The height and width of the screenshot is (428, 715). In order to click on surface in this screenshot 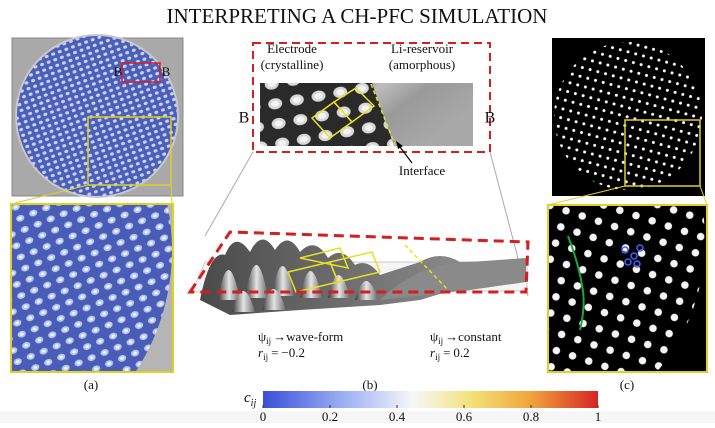, I will do `click(362, 277)`.